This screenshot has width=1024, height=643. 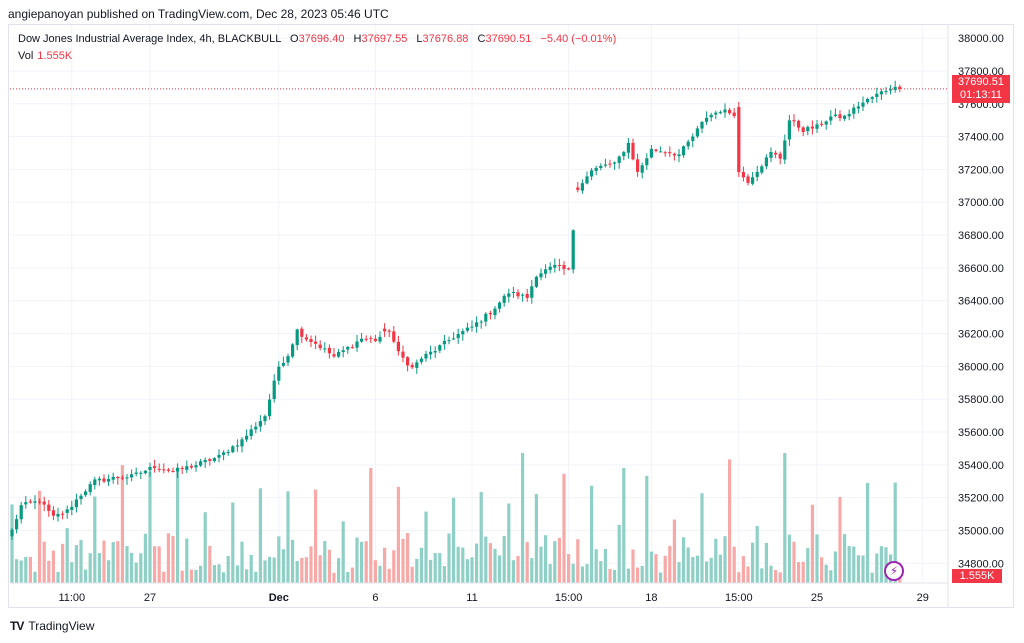 I want to click on footer-brand: TradingView, so click(x=61, y=626).